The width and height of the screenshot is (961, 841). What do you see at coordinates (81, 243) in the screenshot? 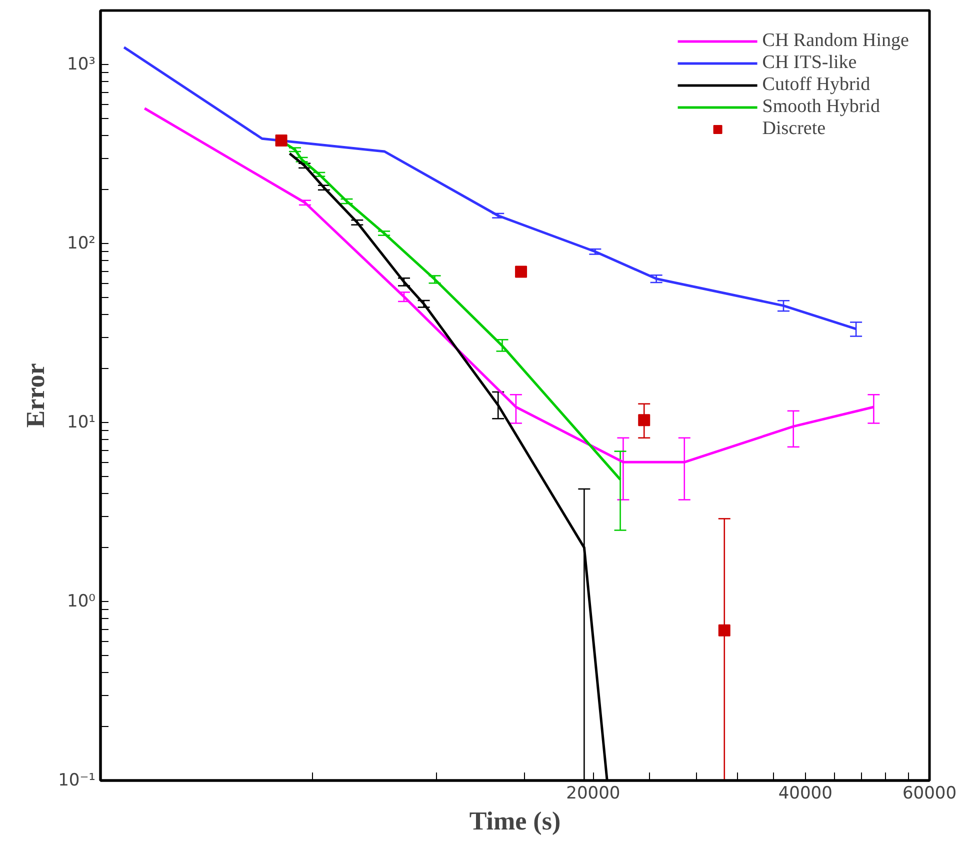
I see `y-tick-label: 10²` at bounding box center [81, 243].